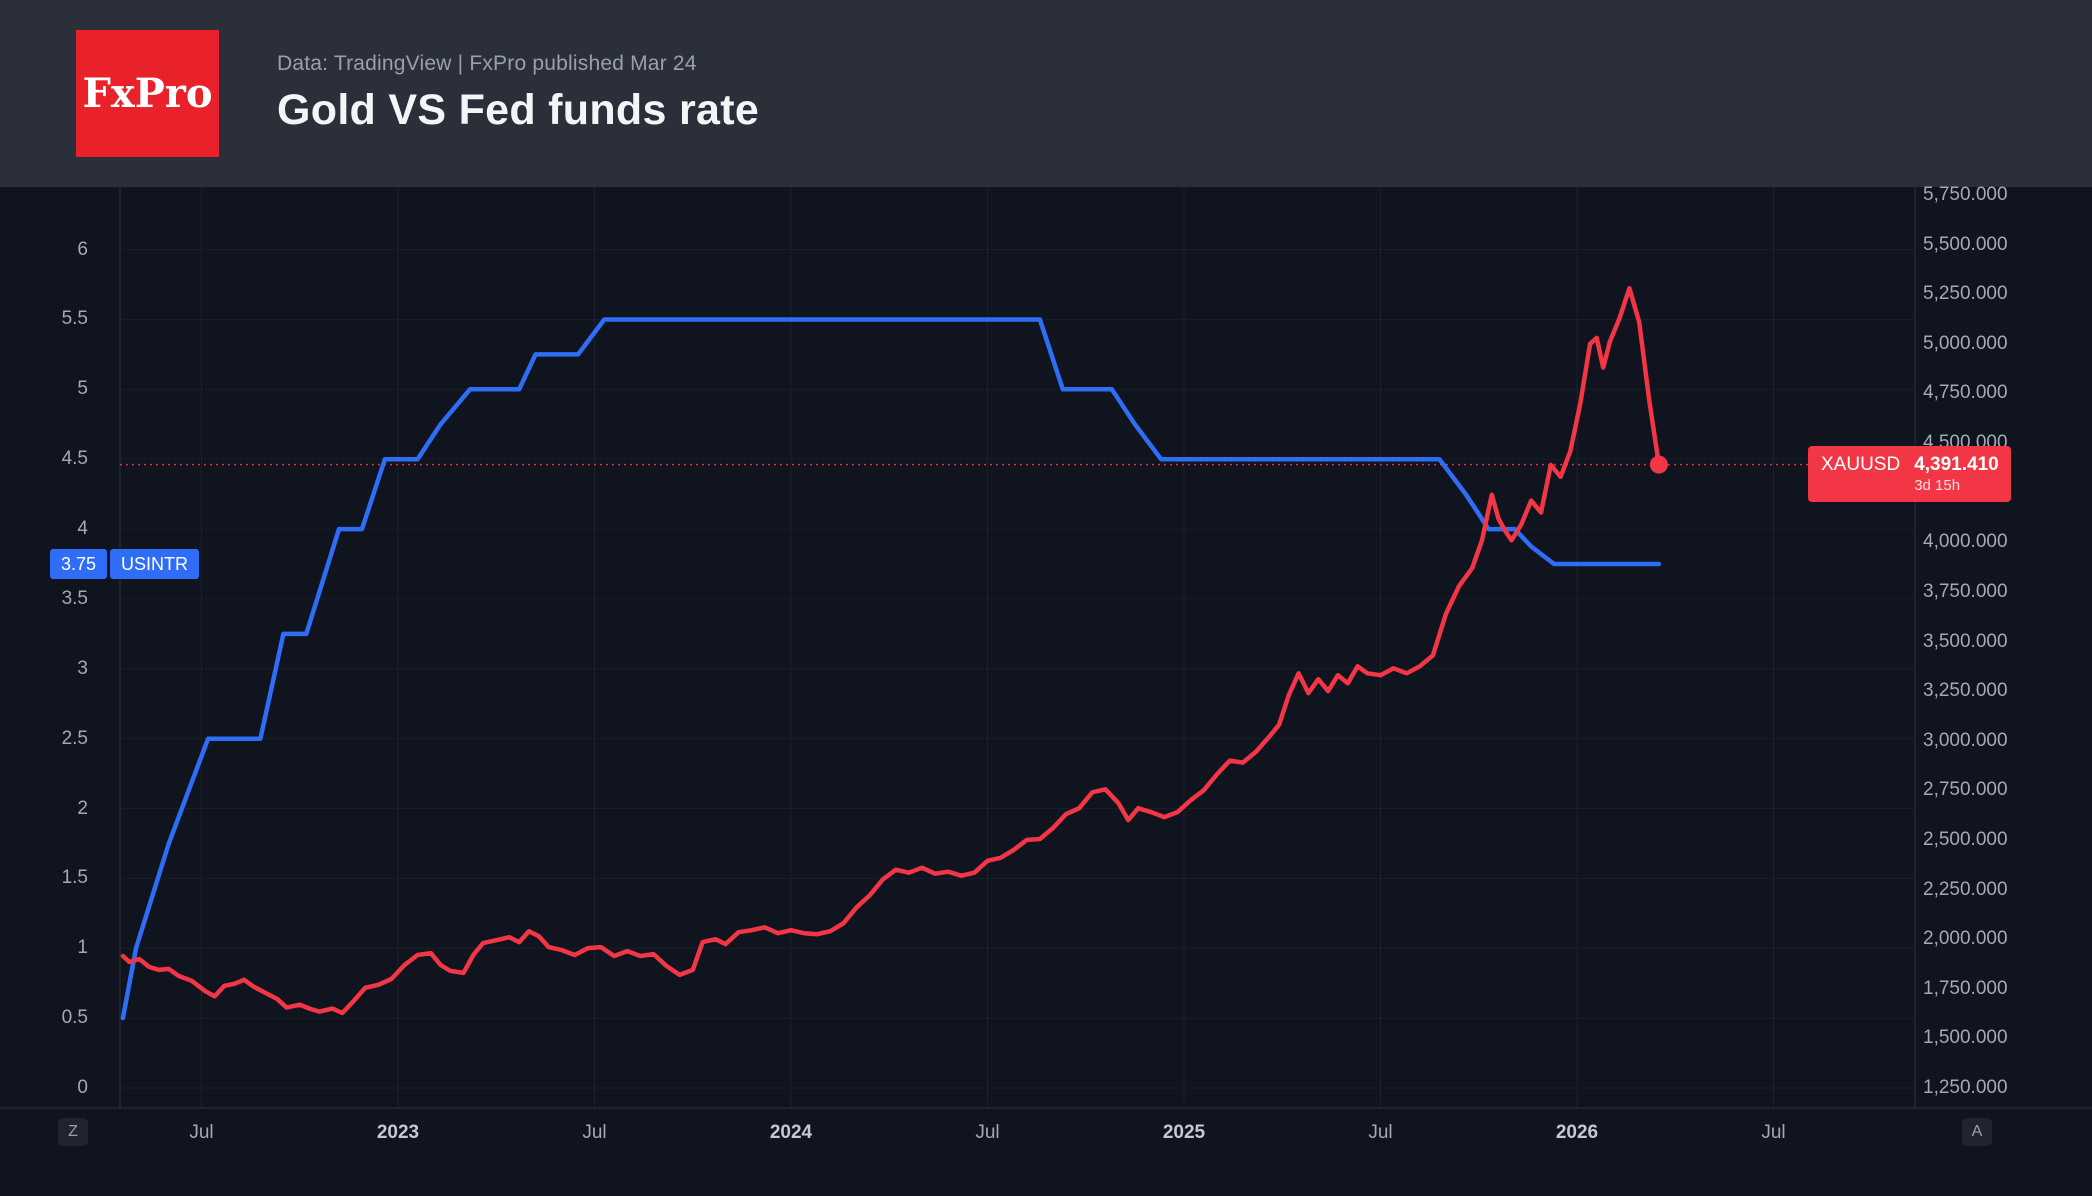 This screenshot has height=1196, width=2092. I want to click on left-axis-tick: 2, so click(82, 808).